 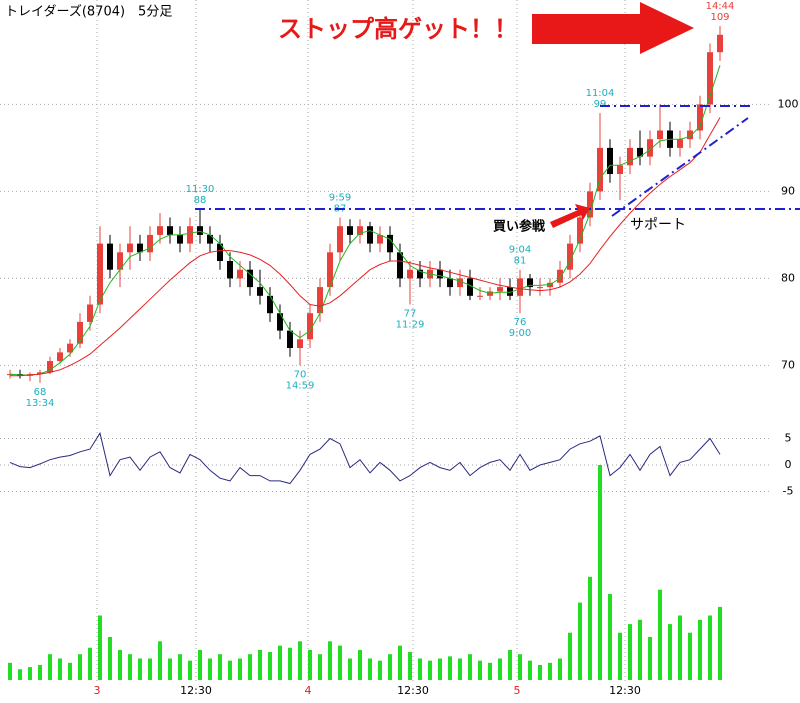 What do you see at coordinates (720, 6) in the screenshot?
I see `high-time-label: 14:44` at bounding box center [720, 6].